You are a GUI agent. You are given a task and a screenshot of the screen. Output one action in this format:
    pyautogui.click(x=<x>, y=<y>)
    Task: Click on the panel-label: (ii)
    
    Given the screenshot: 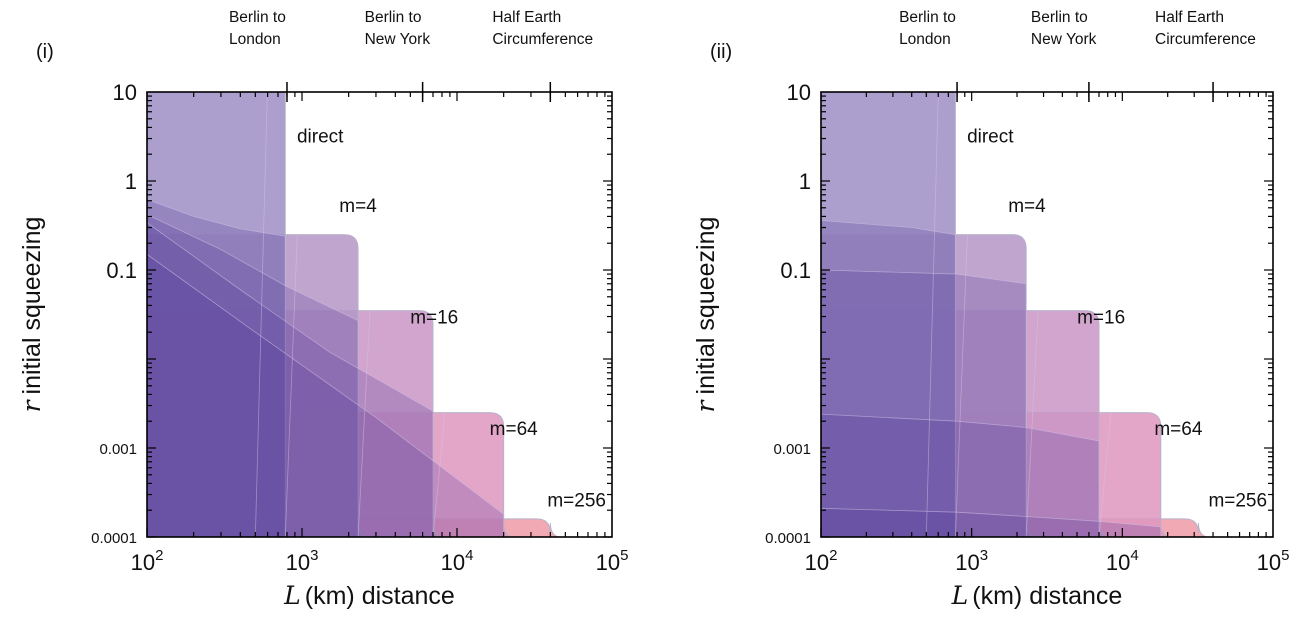 What is the action you would take?
    pyautogui.click(x=721, y=52)
    